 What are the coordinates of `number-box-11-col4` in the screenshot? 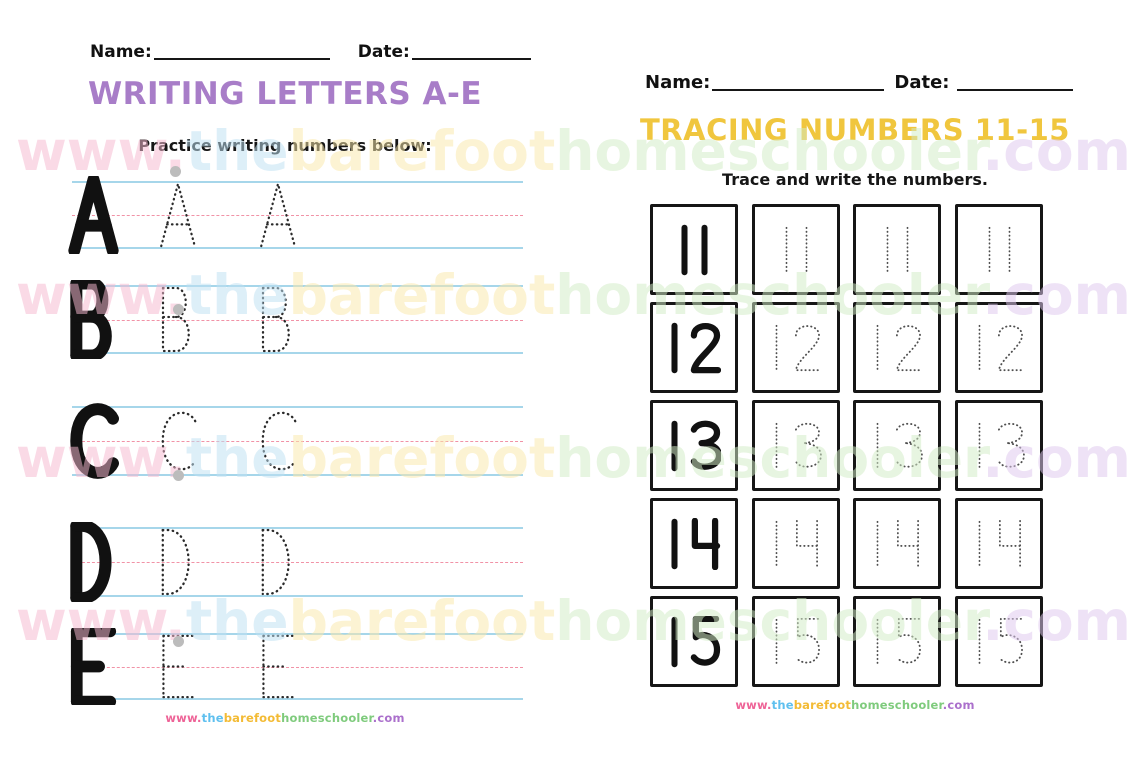 It's located at (999, 249).